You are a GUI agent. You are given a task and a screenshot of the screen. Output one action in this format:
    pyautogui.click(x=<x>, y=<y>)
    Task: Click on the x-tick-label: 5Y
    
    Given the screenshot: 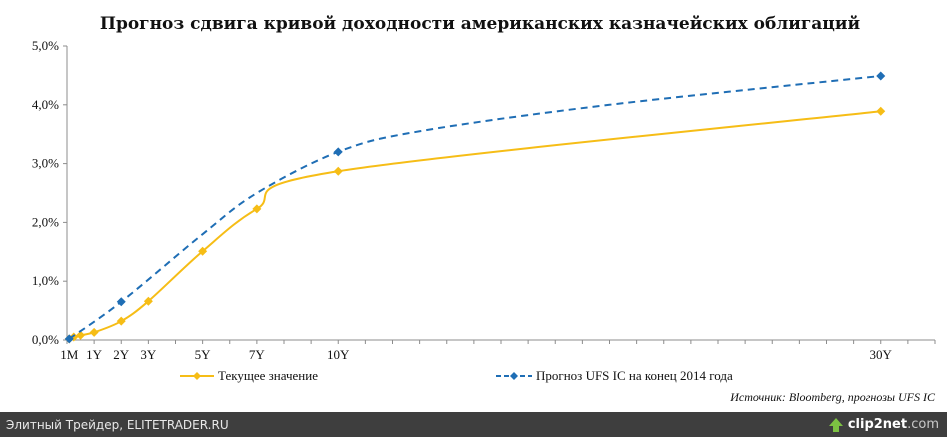 What is the action you would take?
    pyautogui.click(x=203, y=354)
    